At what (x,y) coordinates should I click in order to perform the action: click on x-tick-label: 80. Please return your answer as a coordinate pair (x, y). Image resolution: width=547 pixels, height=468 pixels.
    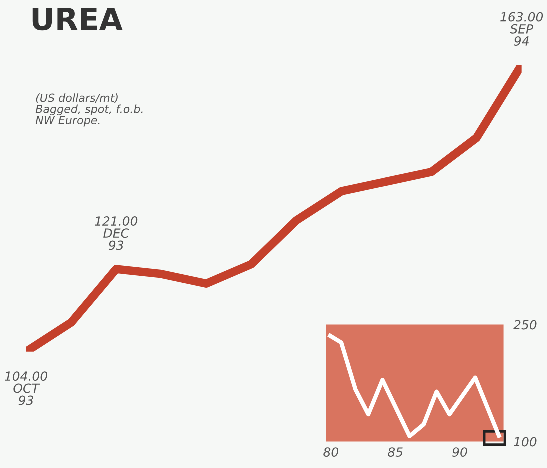
    Looking at the image, I should click on (331, 453).